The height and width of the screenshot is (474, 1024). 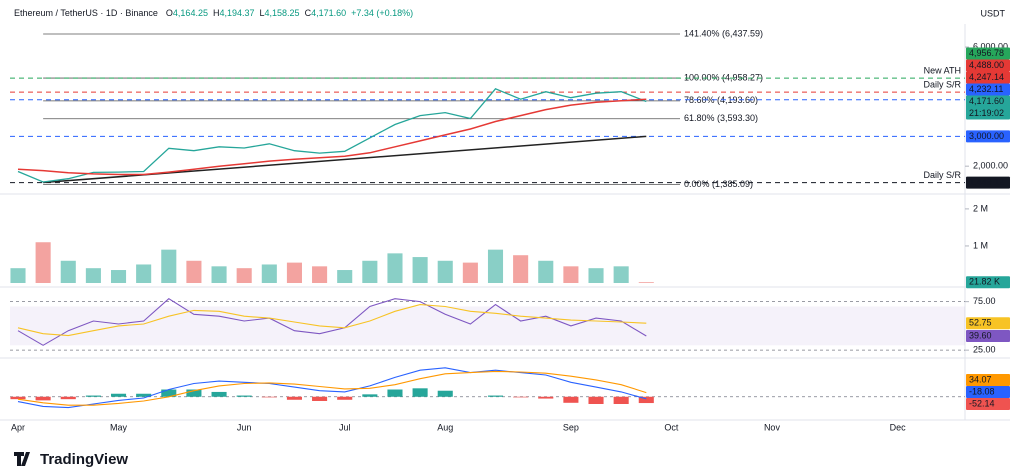 What do you see at coordinates (328, 13) in the screenshot?
I see `ohlc-value: 4,171.60` at bounding box center [328, 13].